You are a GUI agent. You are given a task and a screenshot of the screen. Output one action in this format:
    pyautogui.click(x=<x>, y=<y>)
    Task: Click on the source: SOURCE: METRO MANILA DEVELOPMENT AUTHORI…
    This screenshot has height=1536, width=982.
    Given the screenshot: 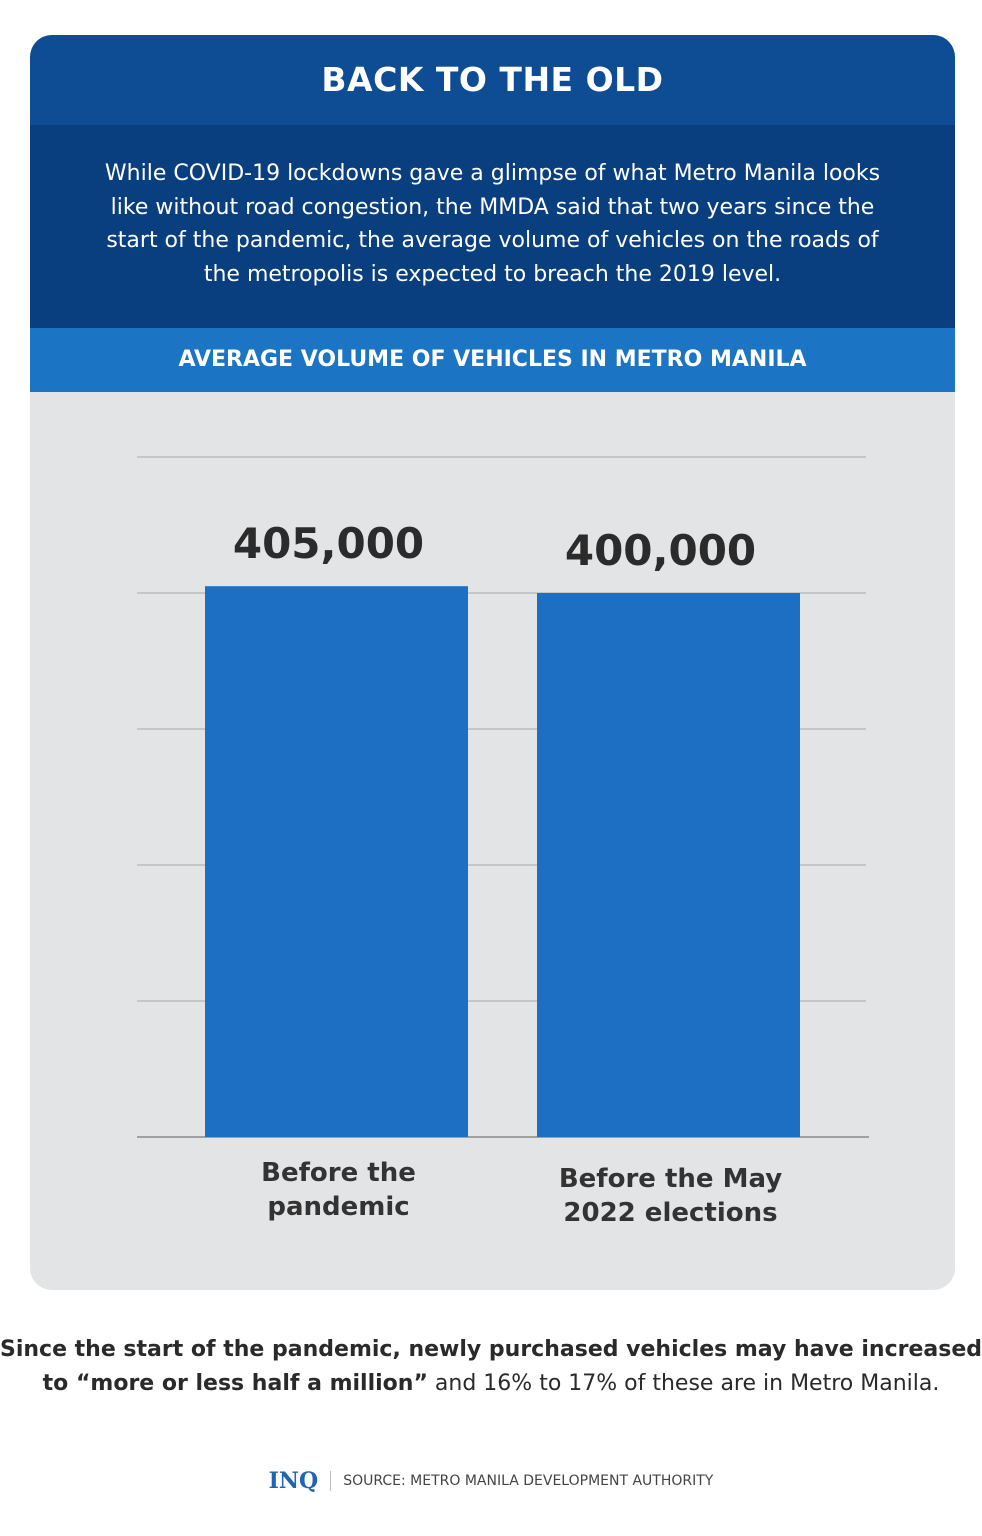 What is the action you would take?
    pyautogui.click(x=528, y=1481)
    